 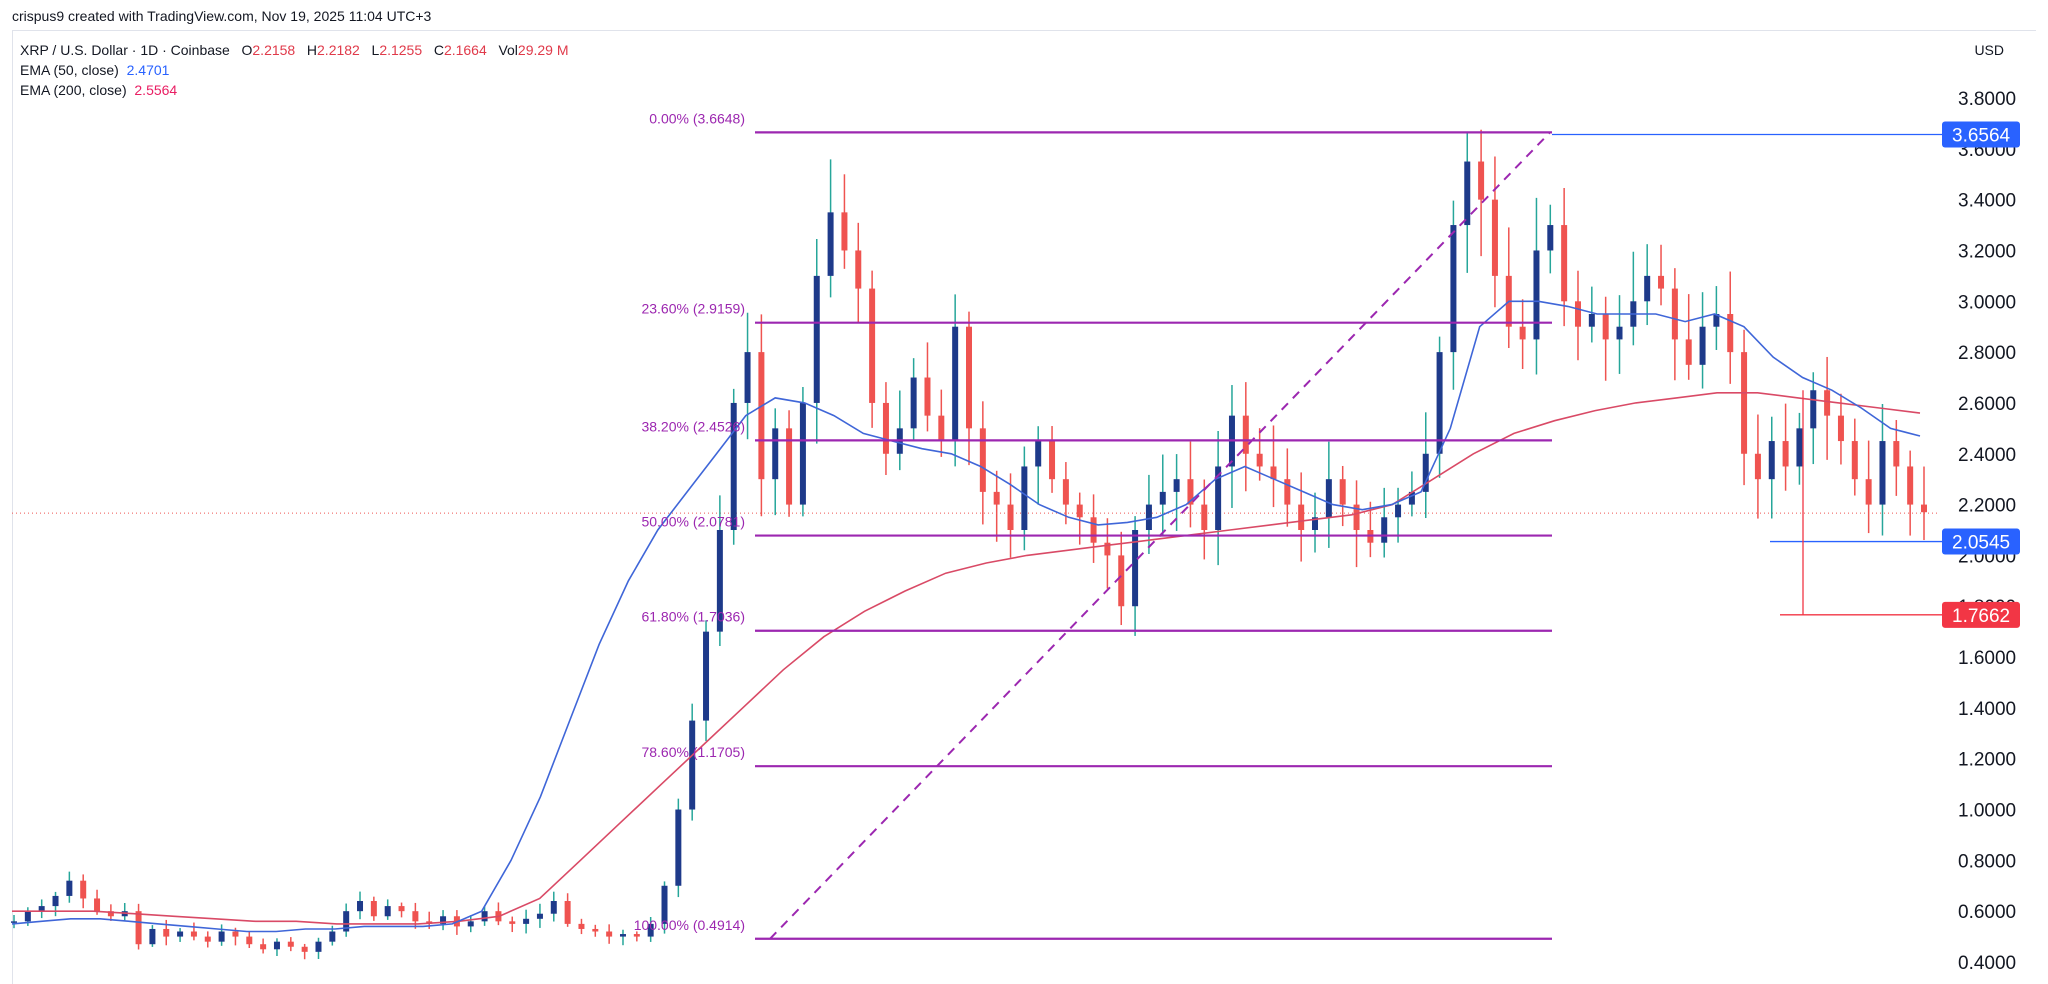 What do you see at coordinates (338, 50) in the screenshot?
I see `high-value: 2.2182` at bounding box center [338, 50].